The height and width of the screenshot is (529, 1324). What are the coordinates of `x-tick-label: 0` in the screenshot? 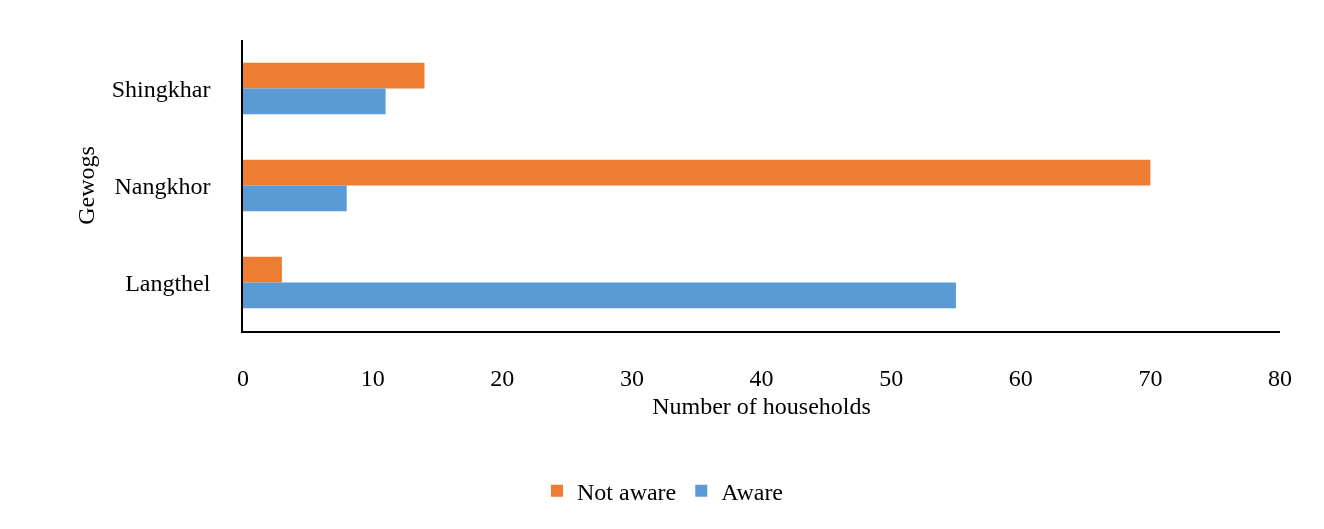 It's located at (243, 377).